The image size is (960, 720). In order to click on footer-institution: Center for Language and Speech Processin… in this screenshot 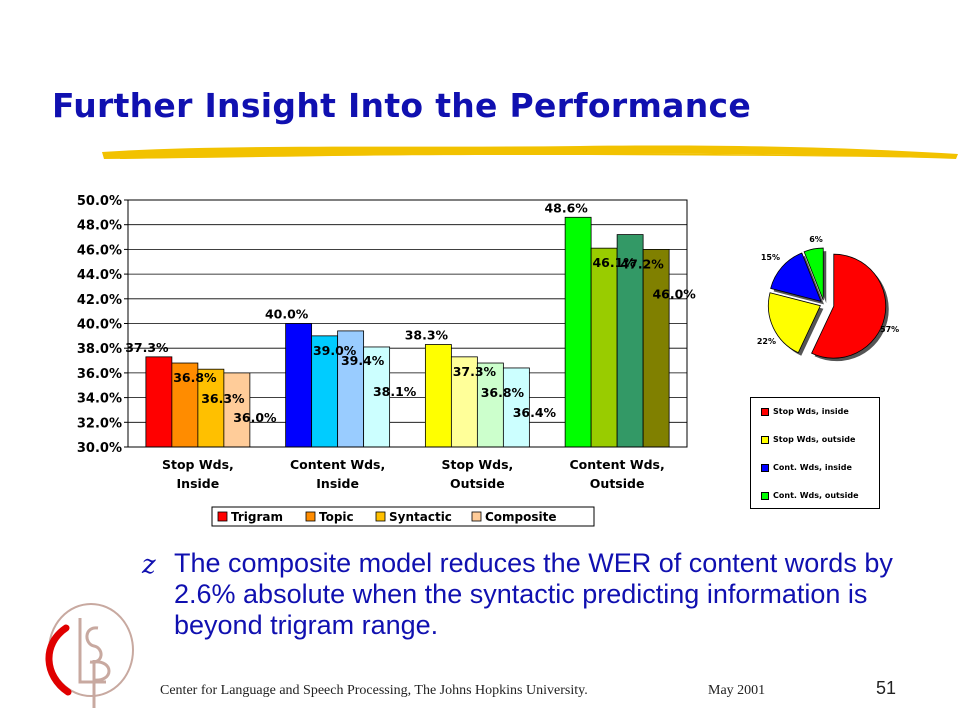, I will do `click(374, 690)`.